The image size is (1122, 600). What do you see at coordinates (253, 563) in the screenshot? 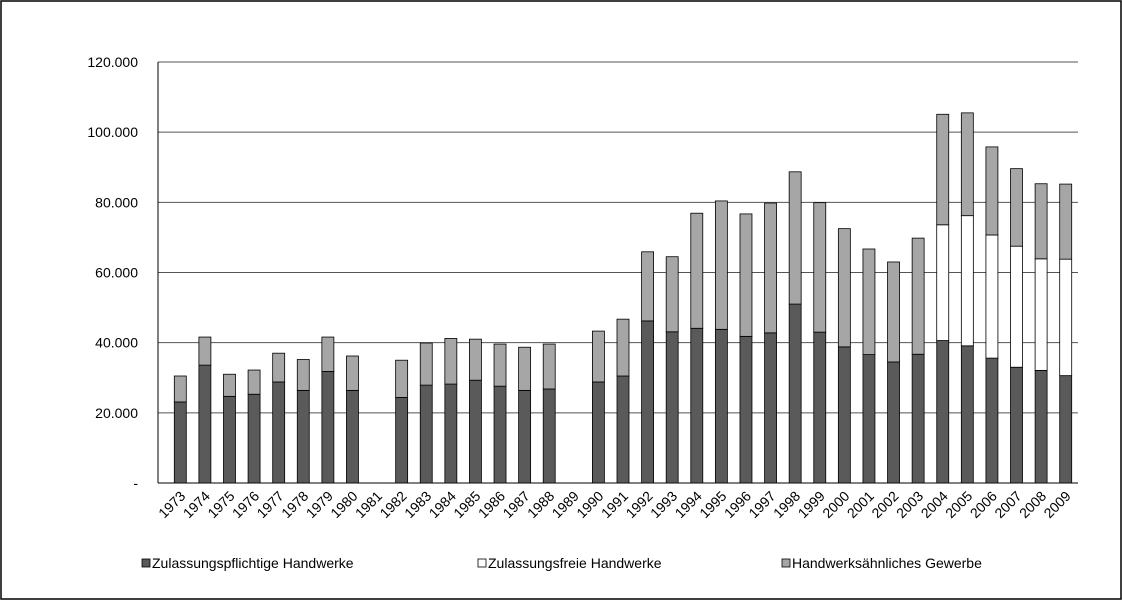
I see `legend-label: Zulassungspflichtige Handwerke` at bounding box center [253, 563].